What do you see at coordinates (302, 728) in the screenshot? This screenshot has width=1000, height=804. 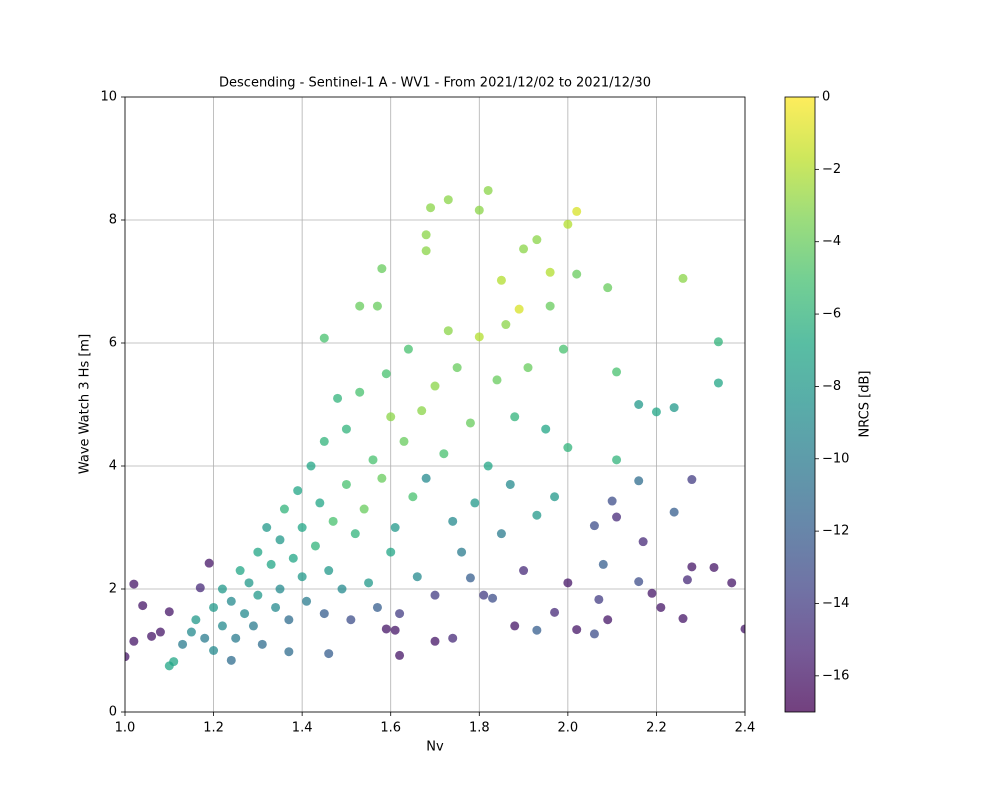 I see `x-tick-label: 1.4` at bounding box center [302, 728].